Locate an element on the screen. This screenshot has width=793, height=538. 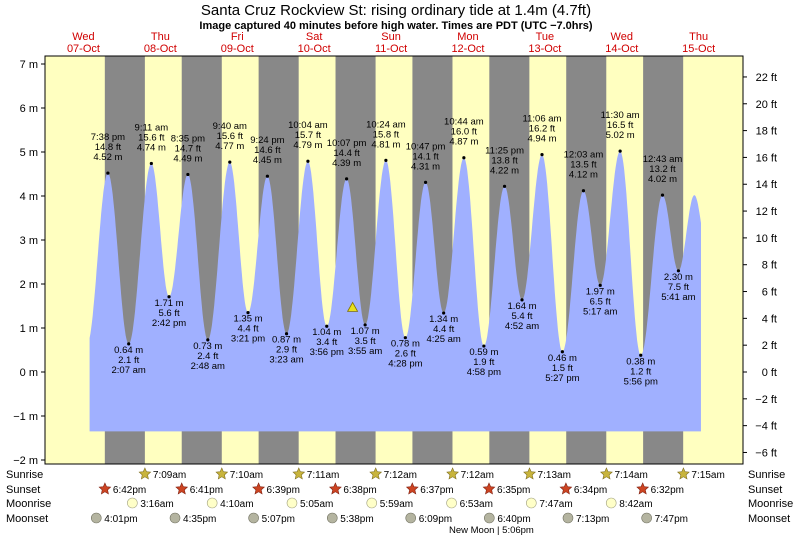
day-of-week-label: Wed is located at coordinates (83, 37).